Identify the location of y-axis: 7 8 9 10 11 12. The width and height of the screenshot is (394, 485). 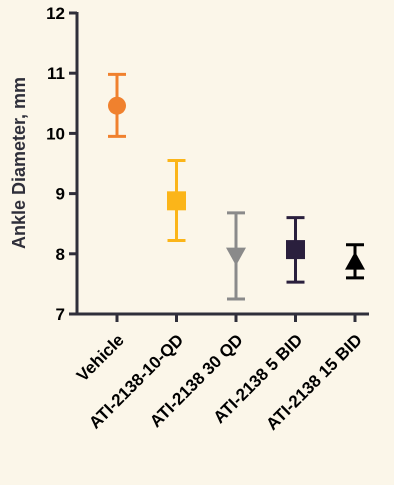
(62, 164).